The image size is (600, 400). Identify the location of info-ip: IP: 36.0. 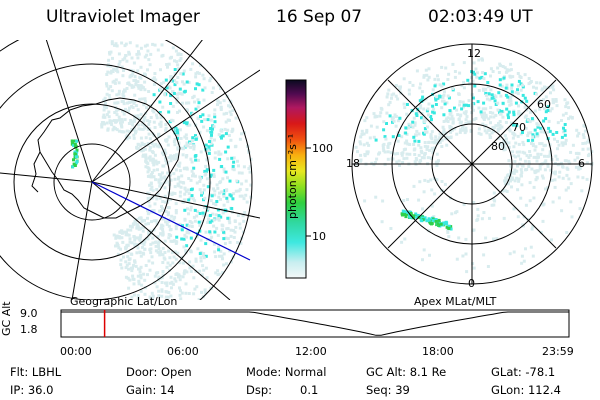
(32, 390).